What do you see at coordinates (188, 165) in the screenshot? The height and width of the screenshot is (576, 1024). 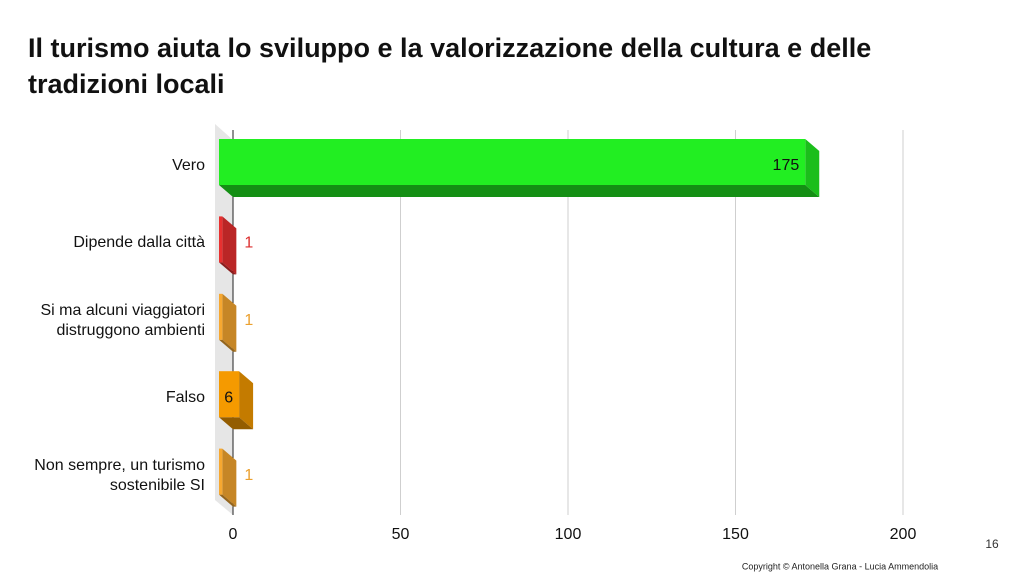 I see `category-label: Vero` at bounding box center [188, 165].